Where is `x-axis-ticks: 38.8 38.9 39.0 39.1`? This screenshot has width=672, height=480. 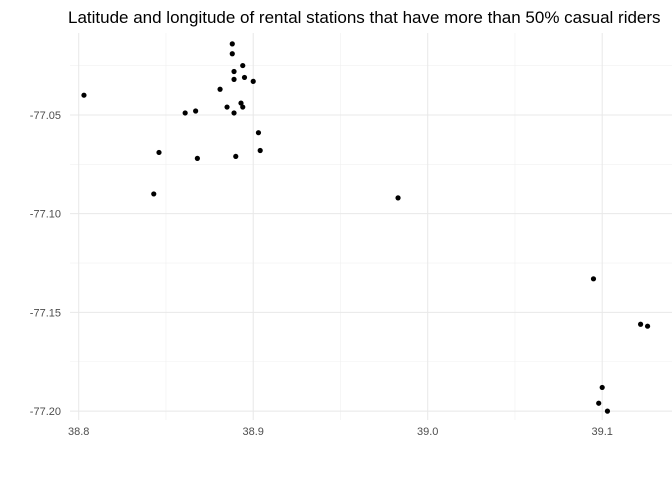
x-axis-ticks: 38.8 38.9 39.0 39.1 is located at coordinates (340, 432).